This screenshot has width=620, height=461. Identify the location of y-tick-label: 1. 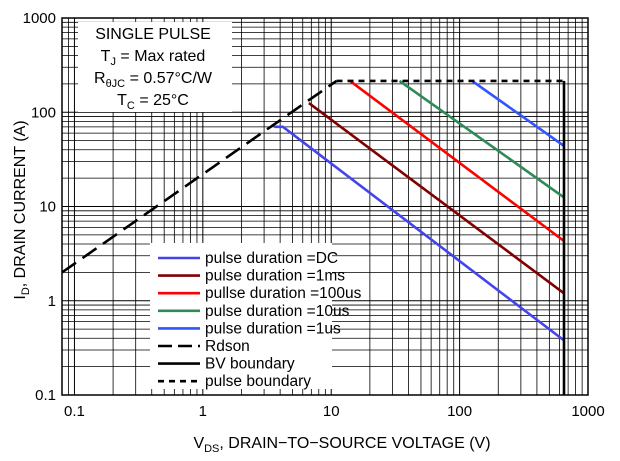
(52, 301).